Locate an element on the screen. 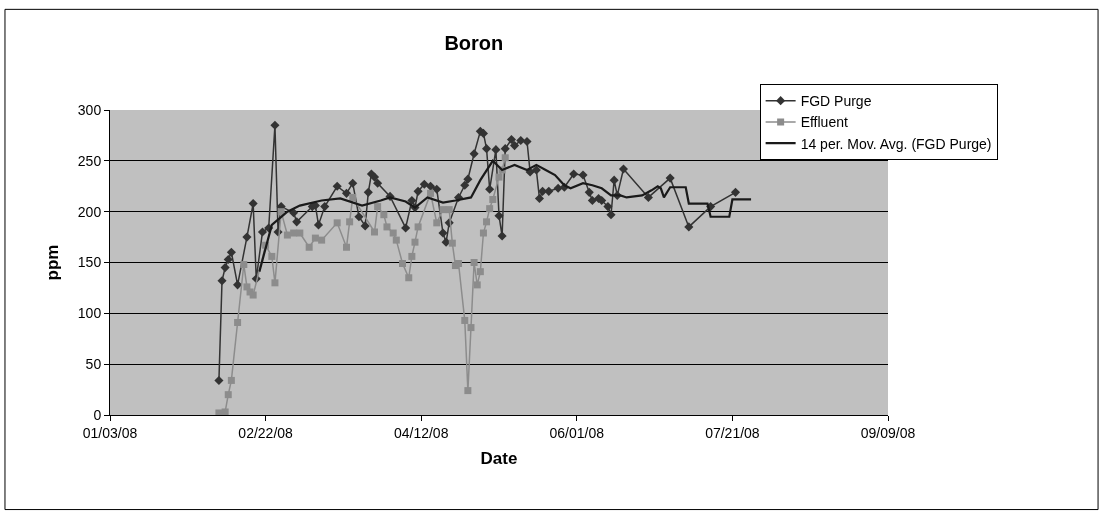 The height and width of the screenshot is (514, 1102). y-axis-title: ppm is located at coordinates (53, 262).